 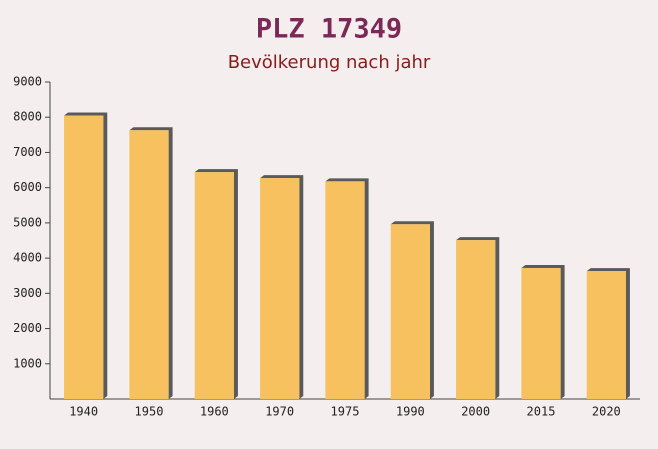 I want to click on x-tick-label: 2015, so click(x=541, y=412).